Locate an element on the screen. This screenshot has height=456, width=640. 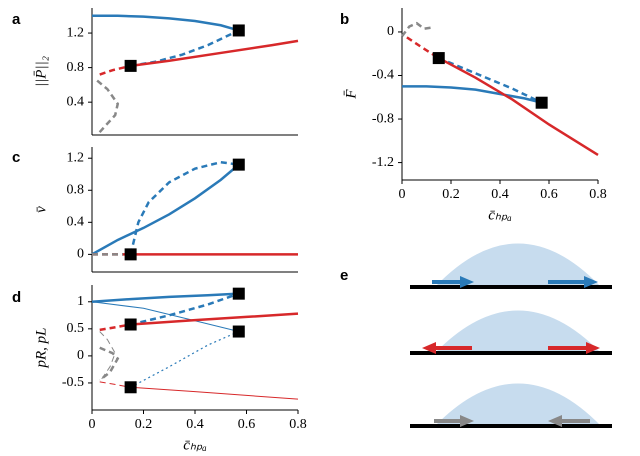
y-tick-label: -0.5 is located at coordinates (73, 382).